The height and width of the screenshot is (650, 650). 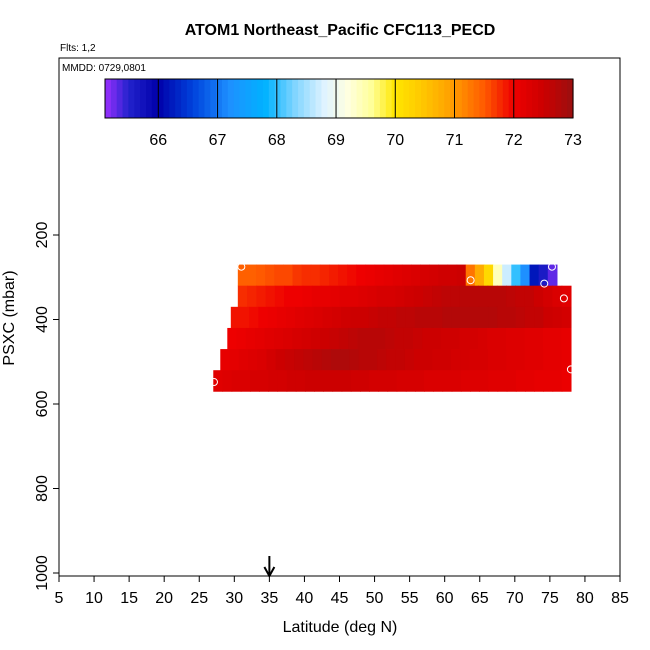 I want to click on y-axis-label: PSXC (mbar), so click(x=9, y=317).